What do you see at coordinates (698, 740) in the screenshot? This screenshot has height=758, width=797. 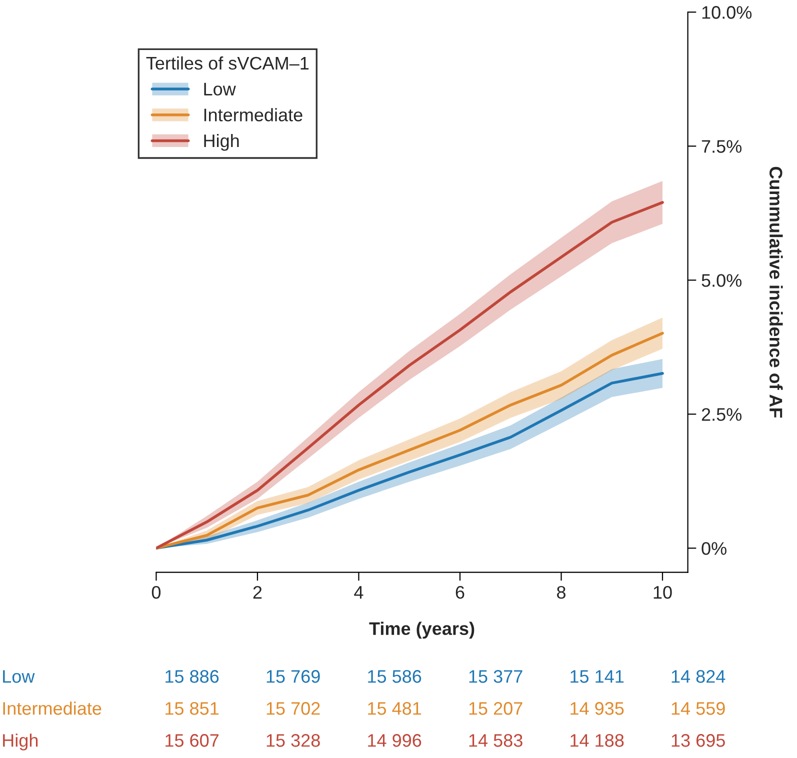 I see `text: 13 695` at bounding box center [698, 740].